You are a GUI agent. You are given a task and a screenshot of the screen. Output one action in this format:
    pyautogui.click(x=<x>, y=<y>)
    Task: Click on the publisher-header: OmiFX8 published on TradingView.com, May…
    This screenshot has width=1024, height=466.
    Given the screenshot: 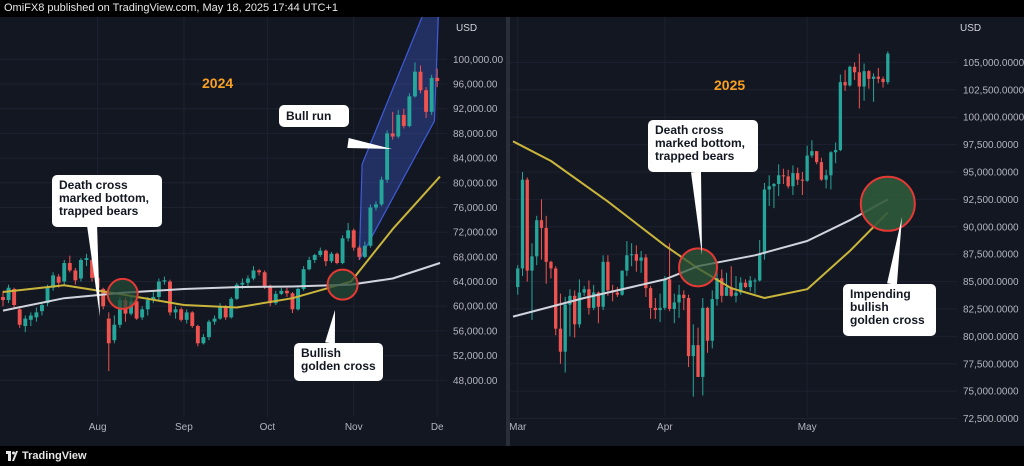 What is the action you would take?
    pyautogui.click(x=512, y=8)
    